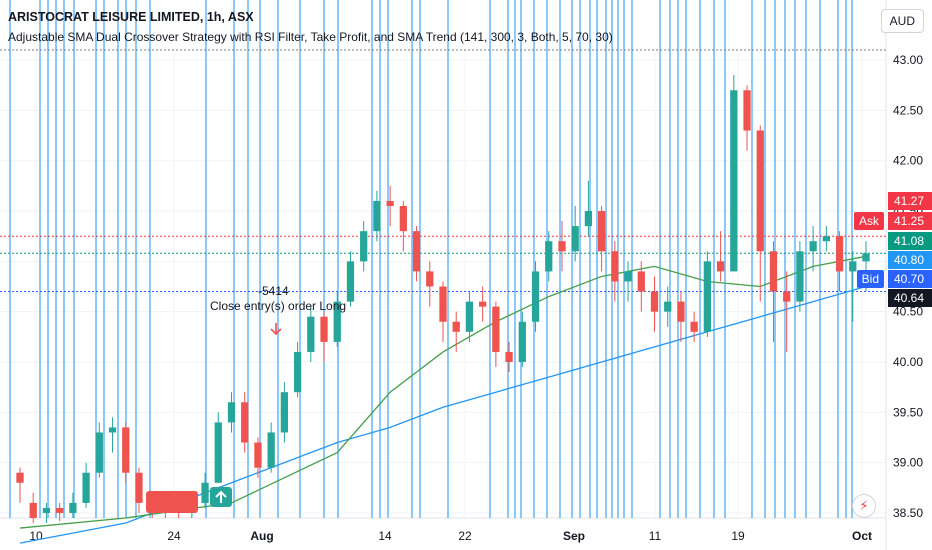 The image size is (932, 550). I want to click on lightning-icon: ⚡, so click(864, 506).